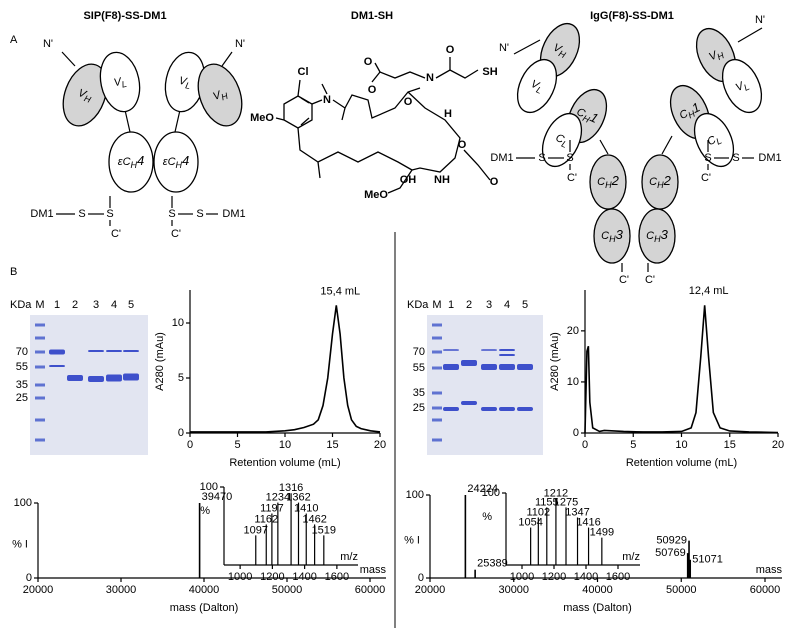 The image size is (800, 628). Describe the element at coordinates (538, 512) in the screenshot. I see `peak-label: 1102` at that location.